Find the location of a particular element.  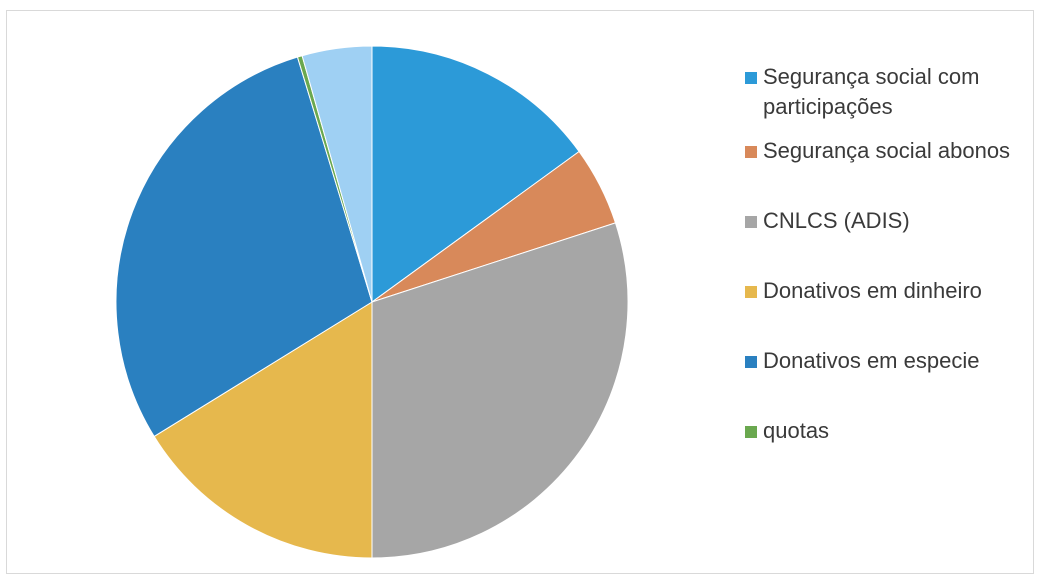

legend-label: CNLCS (ADIS) is located at coordinates (888, 221).